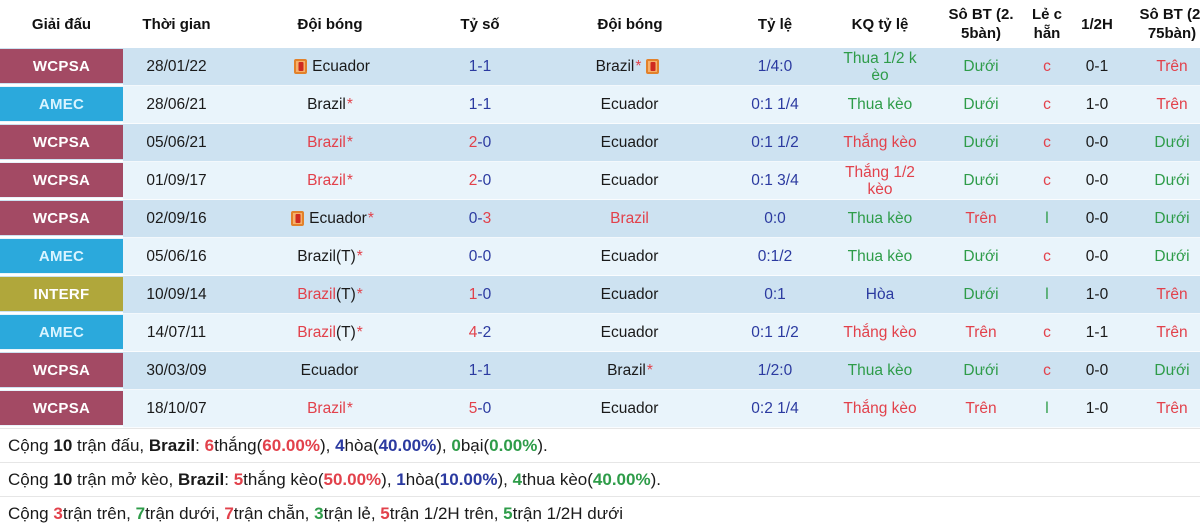  Describe the element at coordinates (176, 181) in the screenshot. I see `td-date: 01/09/17` at that location.